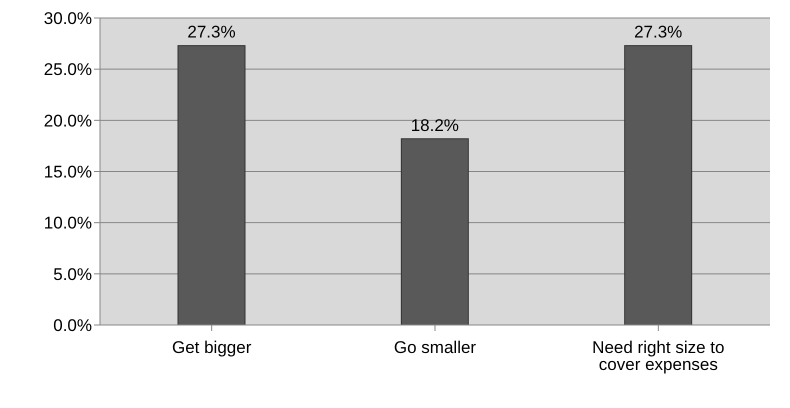  What do you see at coordinates (68, 70) in the screenshot?
I see `y-tick-label: 25.0%` at bounding box center [68, 70].